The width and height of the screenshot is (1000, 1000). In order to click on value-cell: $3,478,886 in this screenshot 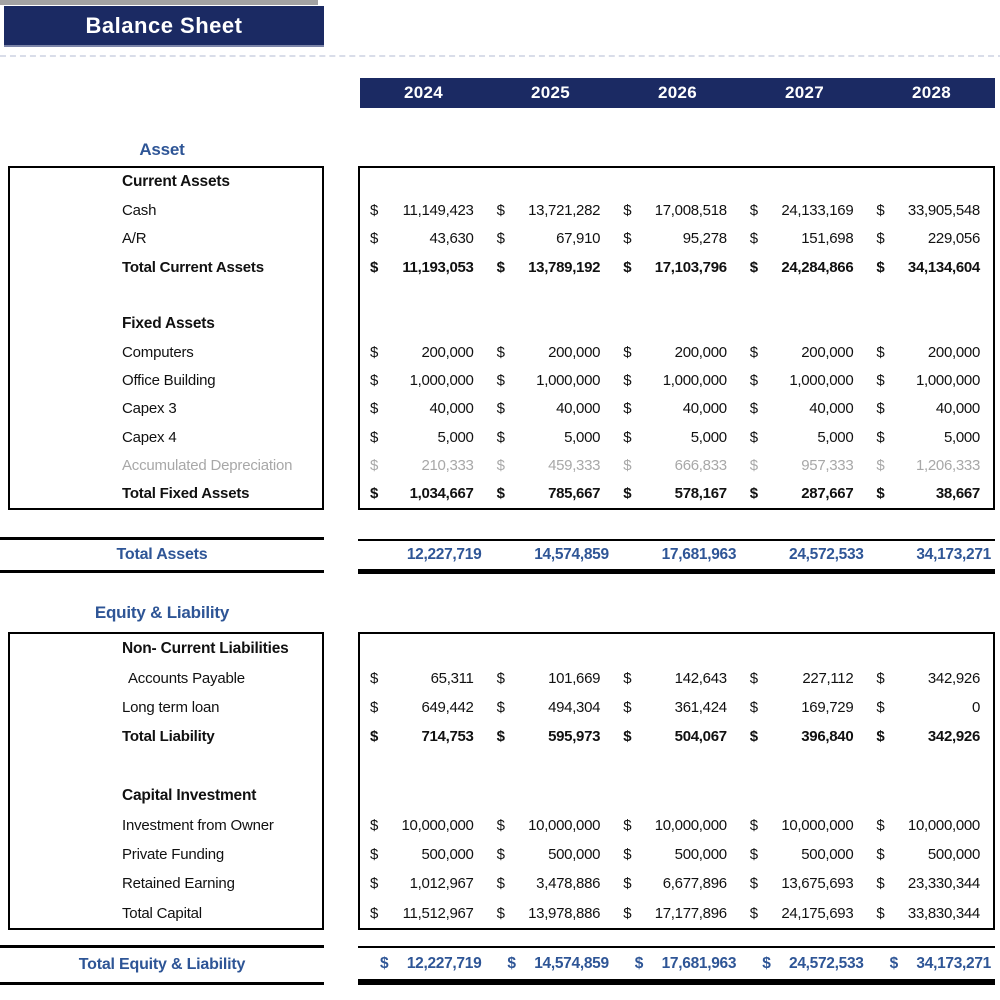, I will do `click(550, 883)`.